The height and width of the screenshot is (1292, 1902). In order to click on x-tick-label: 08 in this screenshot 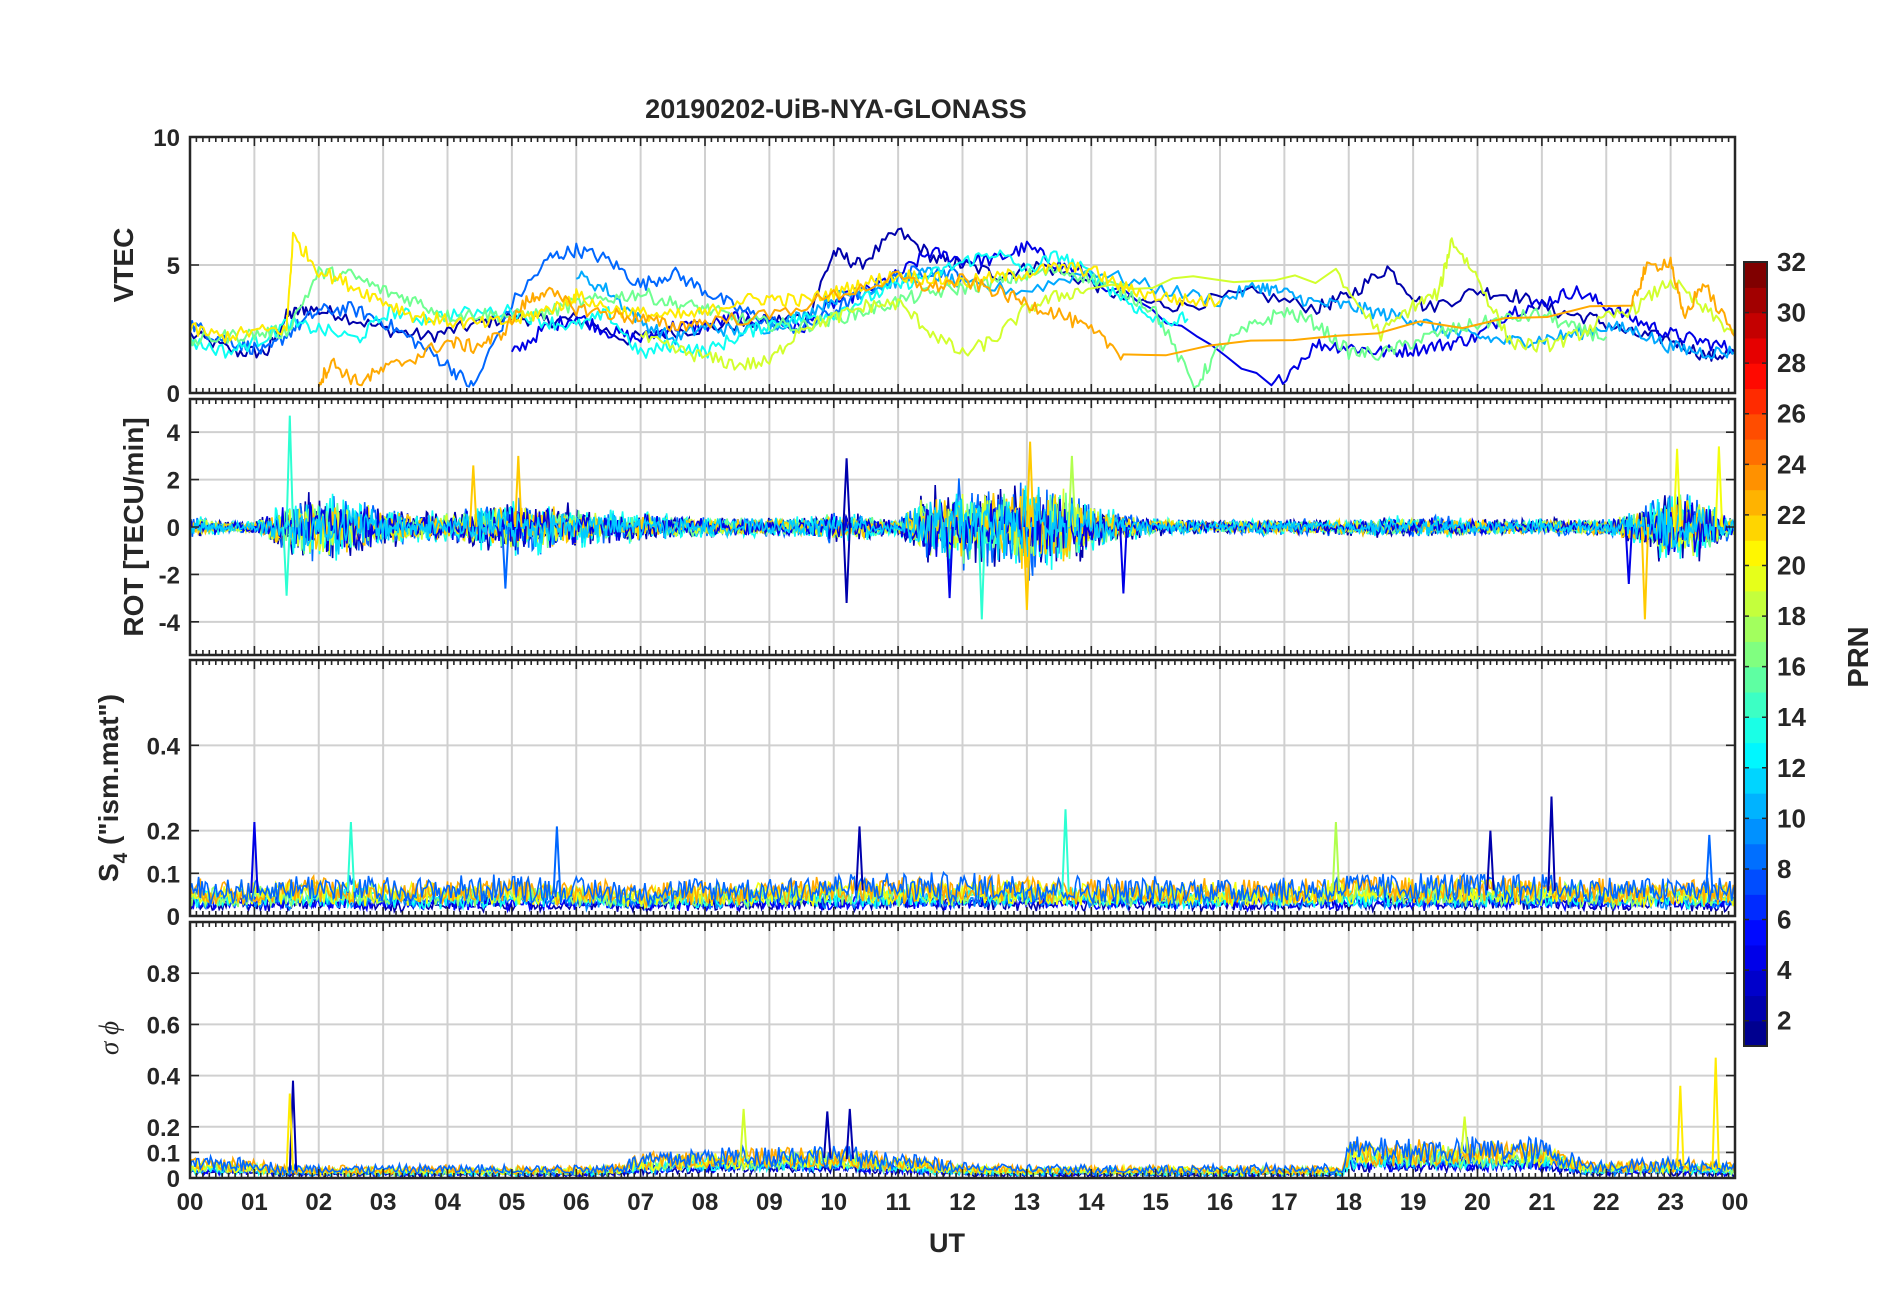, I will do `click(705, 1202)`.